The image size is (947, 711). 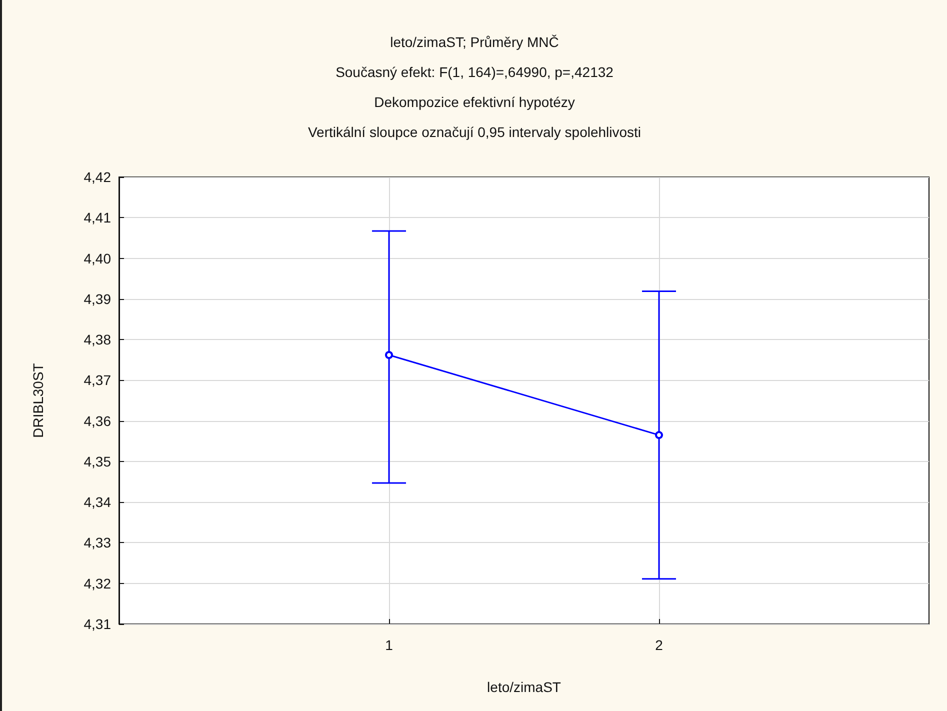 What do you see at coordinates (98, 258) in the screenshot?
I see `y-tick-label: 4,40` at bounding box center [98, 258].